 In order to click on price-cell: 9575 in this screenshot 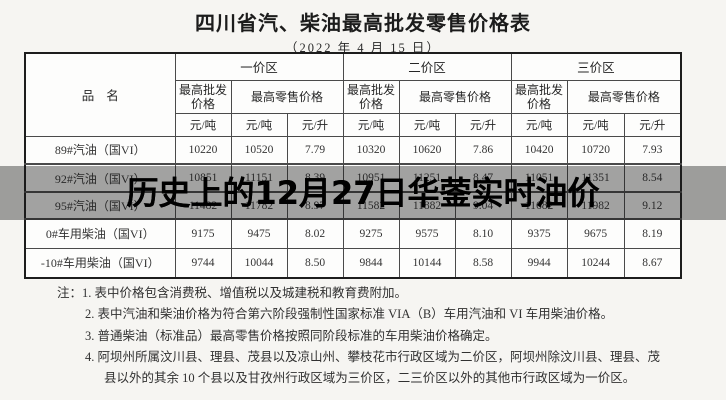, I will do `click(427, 233)`.